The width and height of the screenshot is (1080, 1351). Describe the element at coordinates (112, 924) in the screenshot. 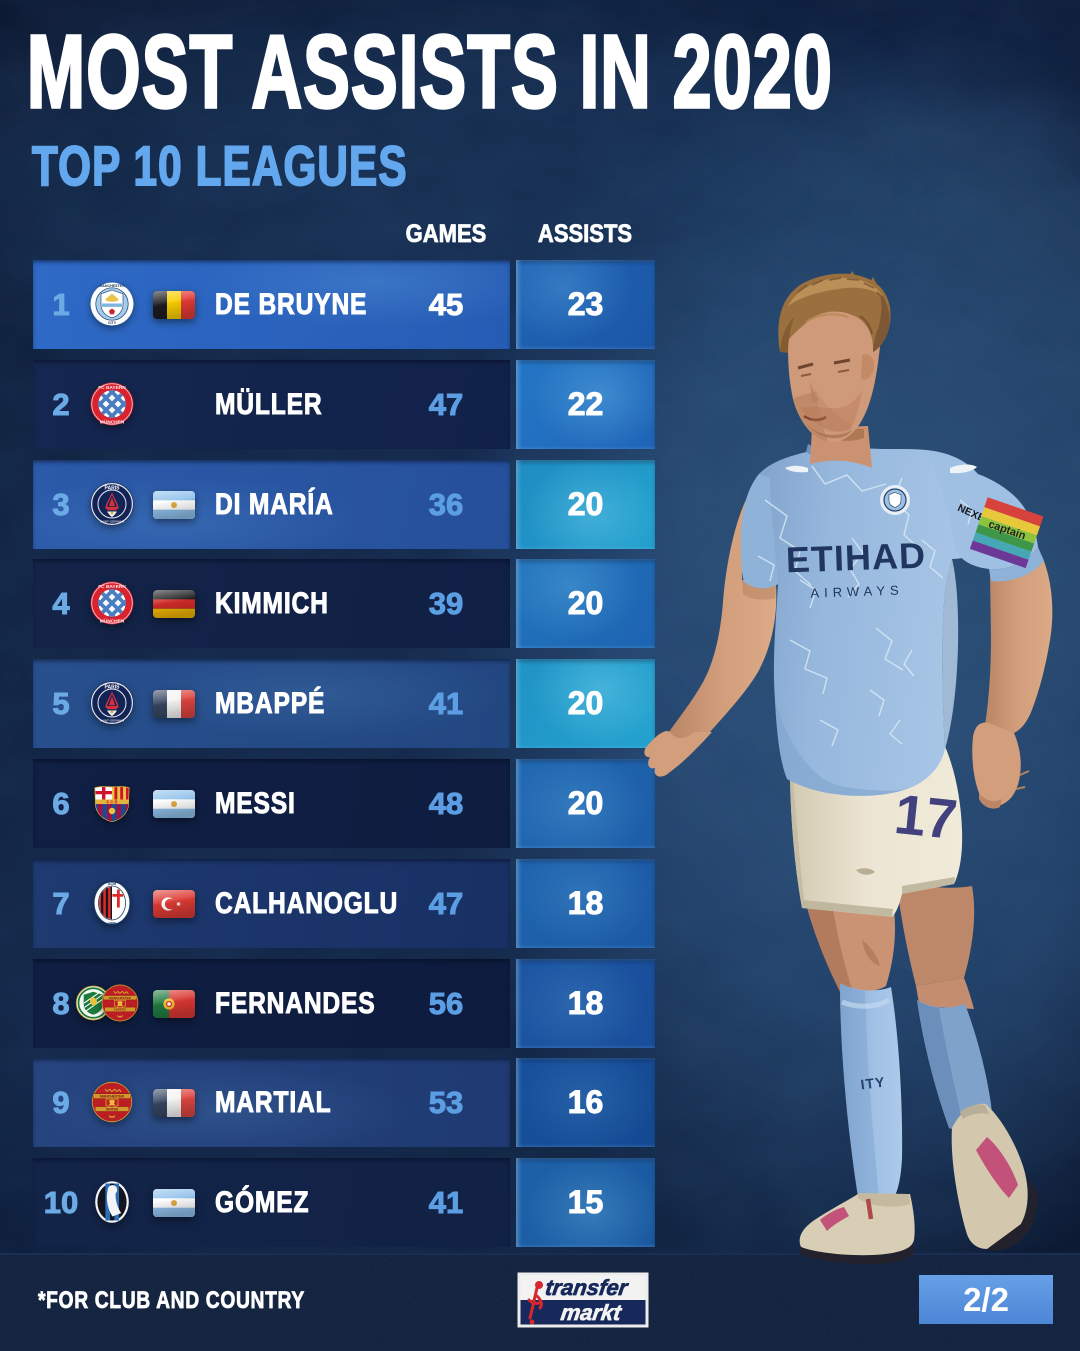

I see `svg-text: 1899` at that location.